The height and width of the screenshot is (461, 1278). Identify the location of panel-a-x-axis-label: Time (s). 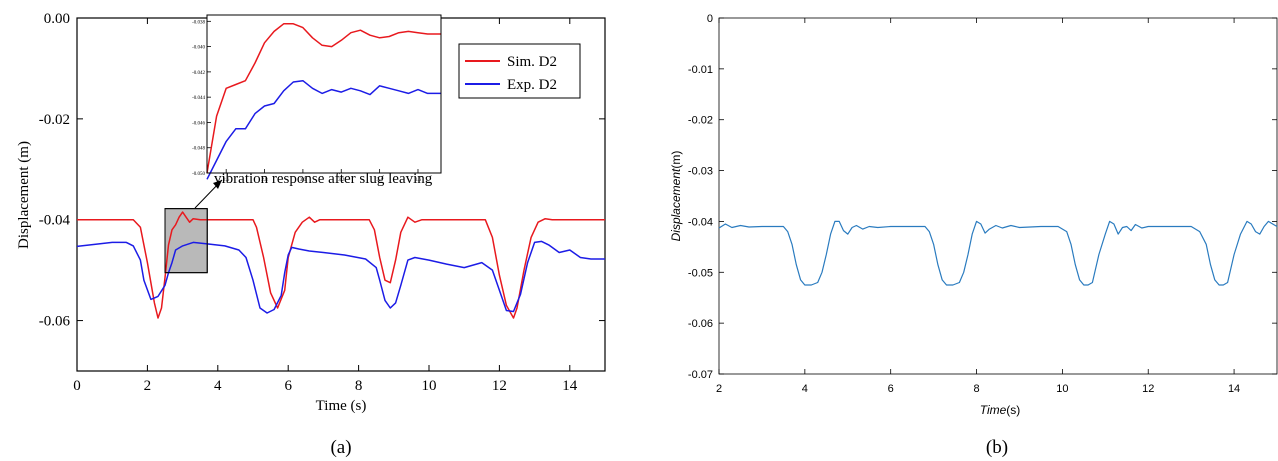
(341, 406).